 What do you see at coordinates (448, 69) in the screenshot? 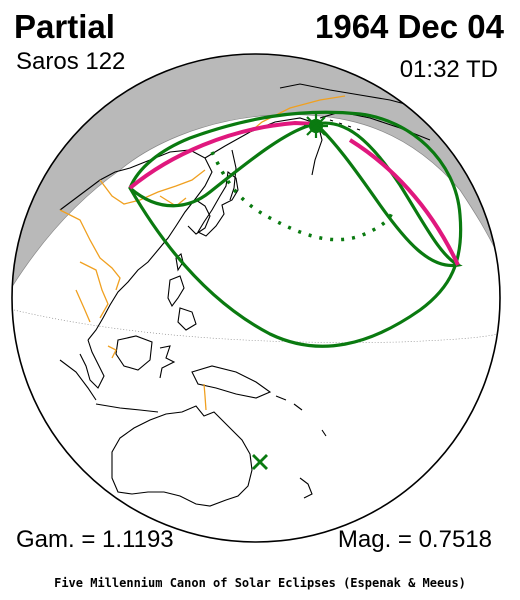
I see `eclipse-time: 01:32 TD` at bounding box center [448, 69].